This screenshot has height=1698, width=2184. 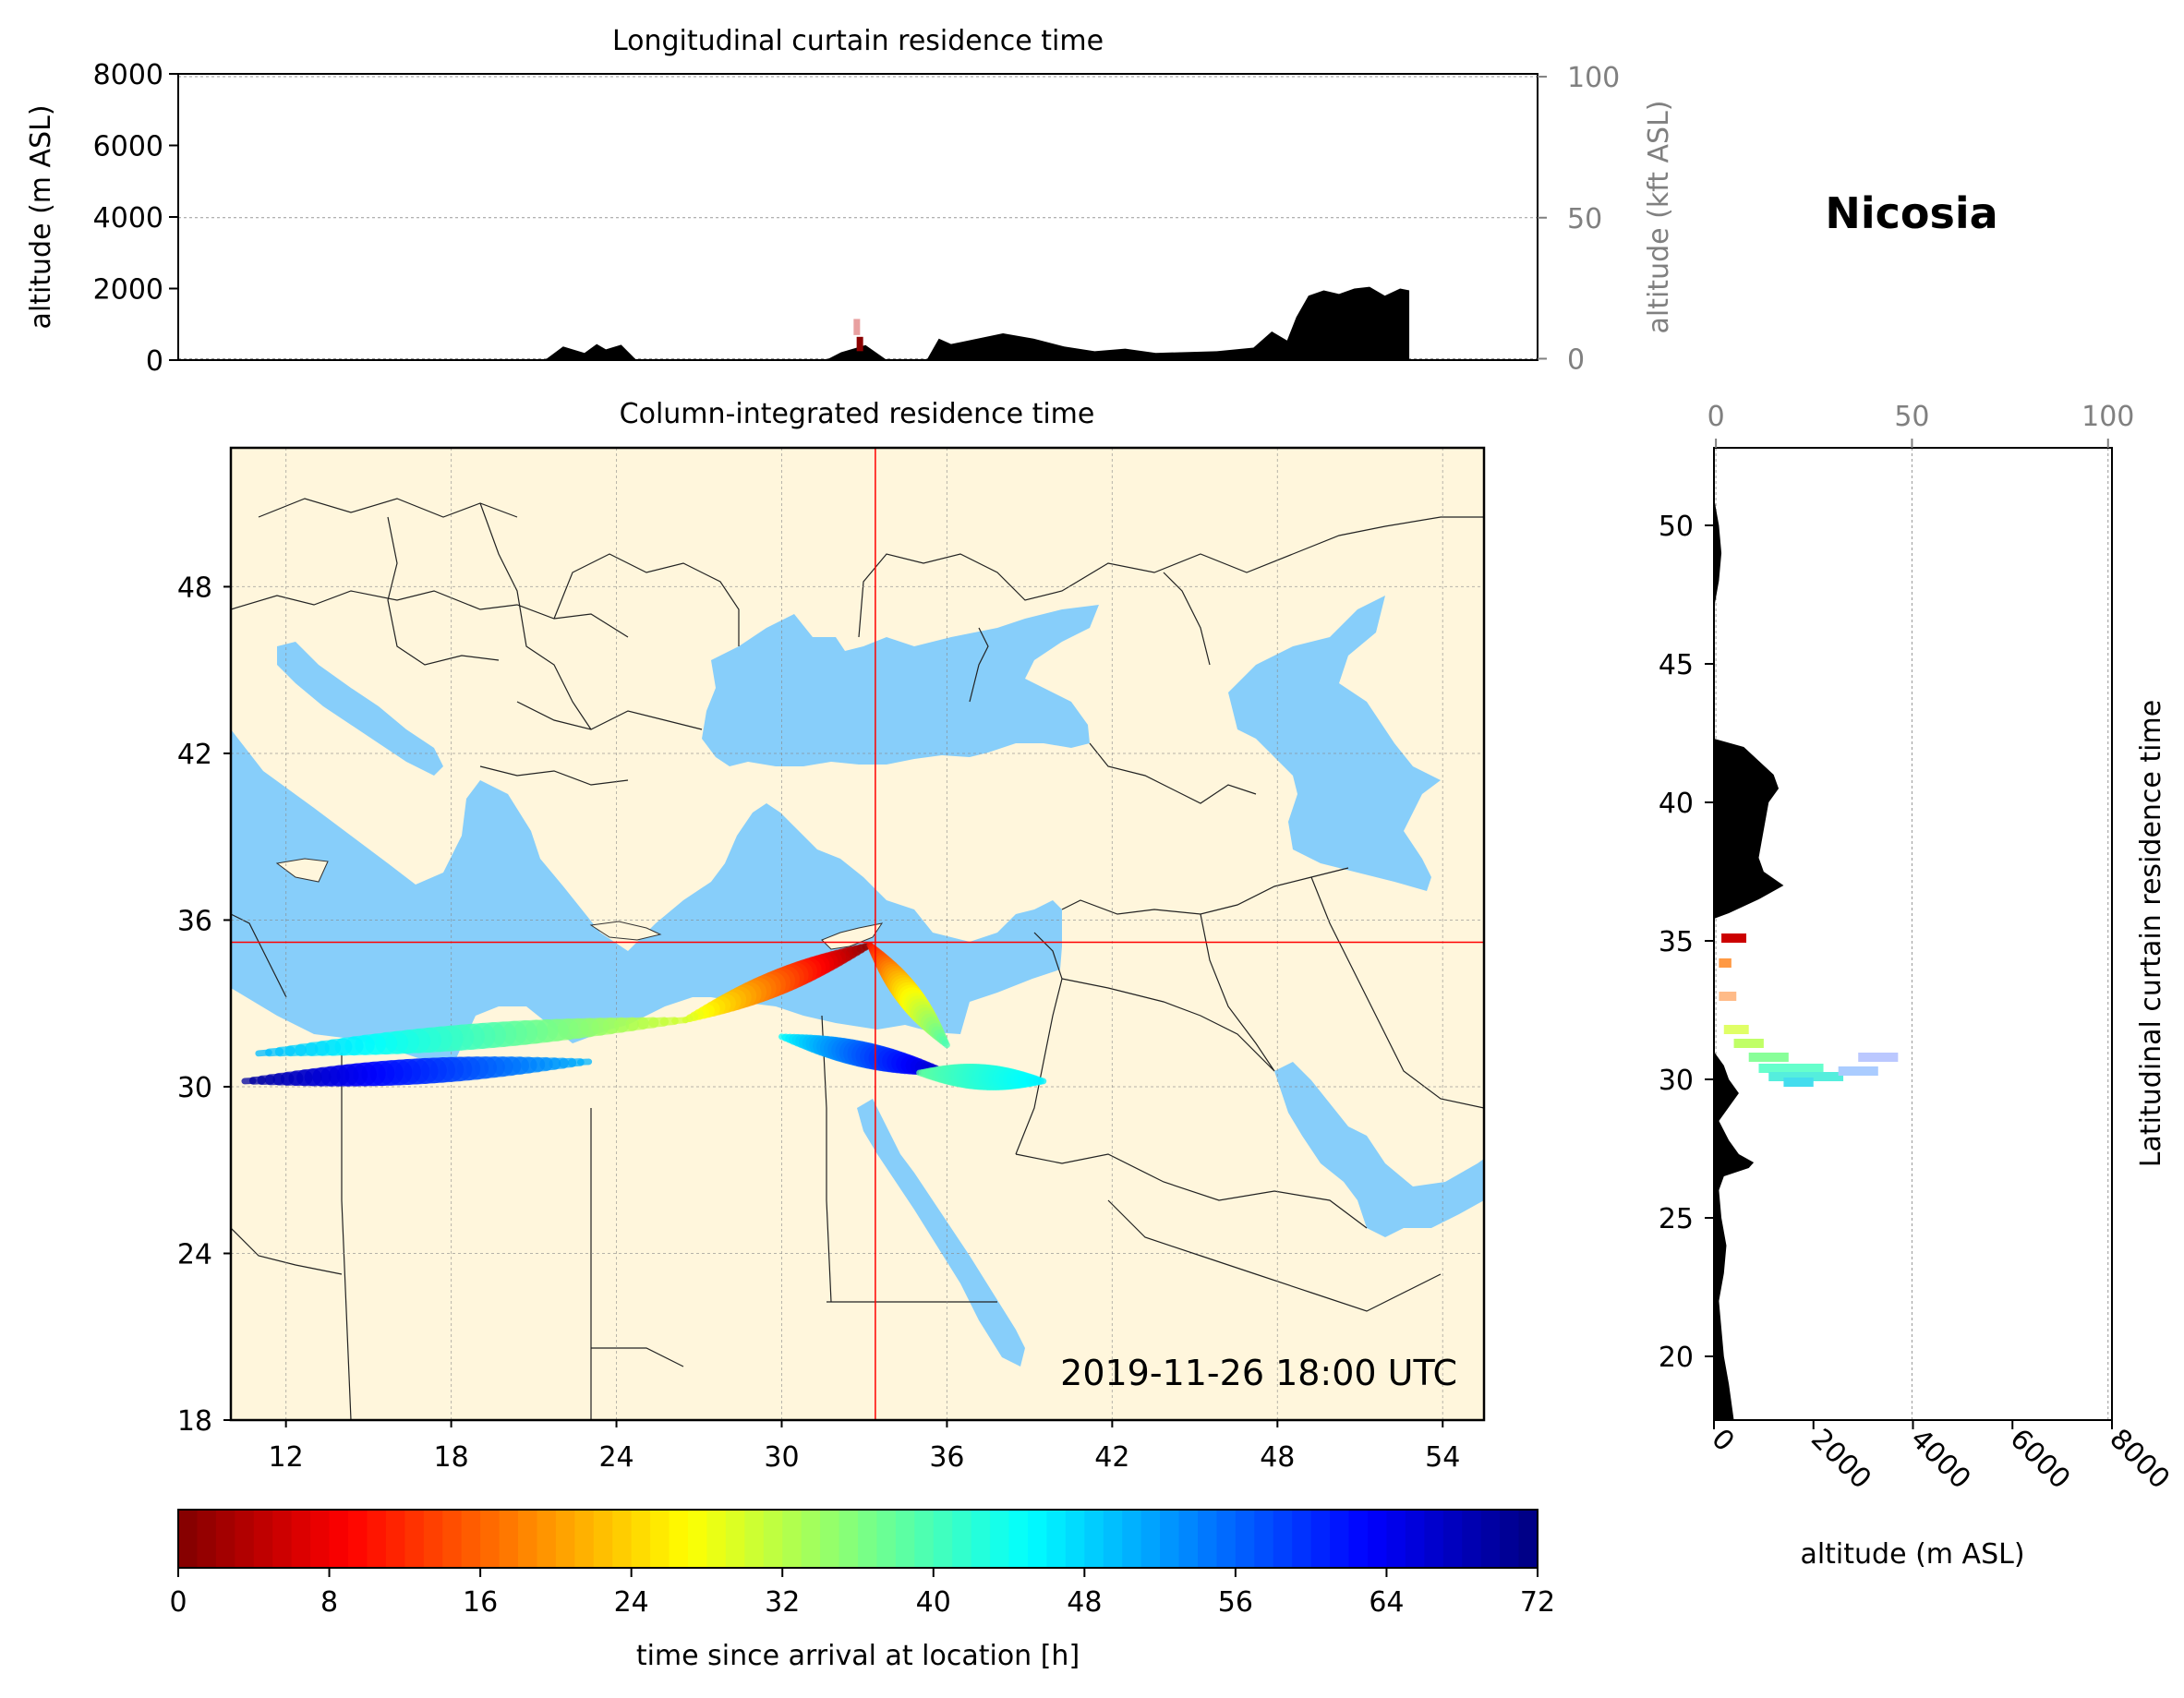 I want to click on caspian-sea, so click(x=1334, y=743).